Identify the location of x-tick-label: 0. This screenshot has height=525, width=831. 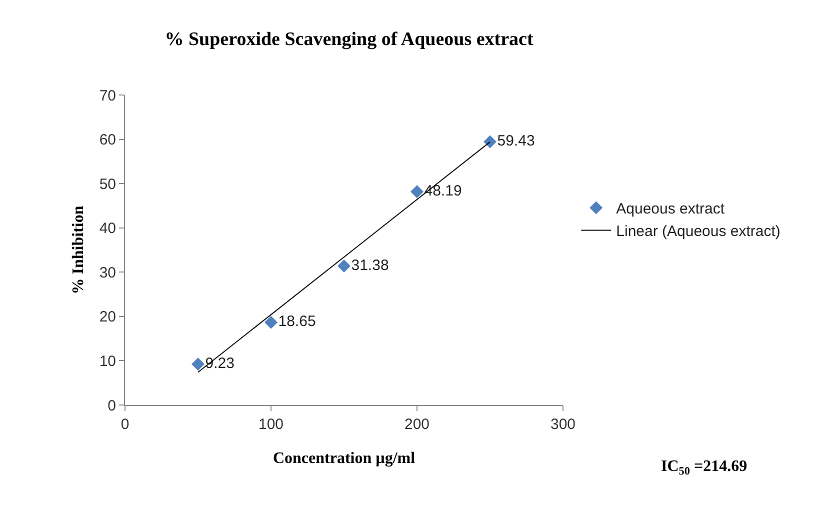
(125, 424).